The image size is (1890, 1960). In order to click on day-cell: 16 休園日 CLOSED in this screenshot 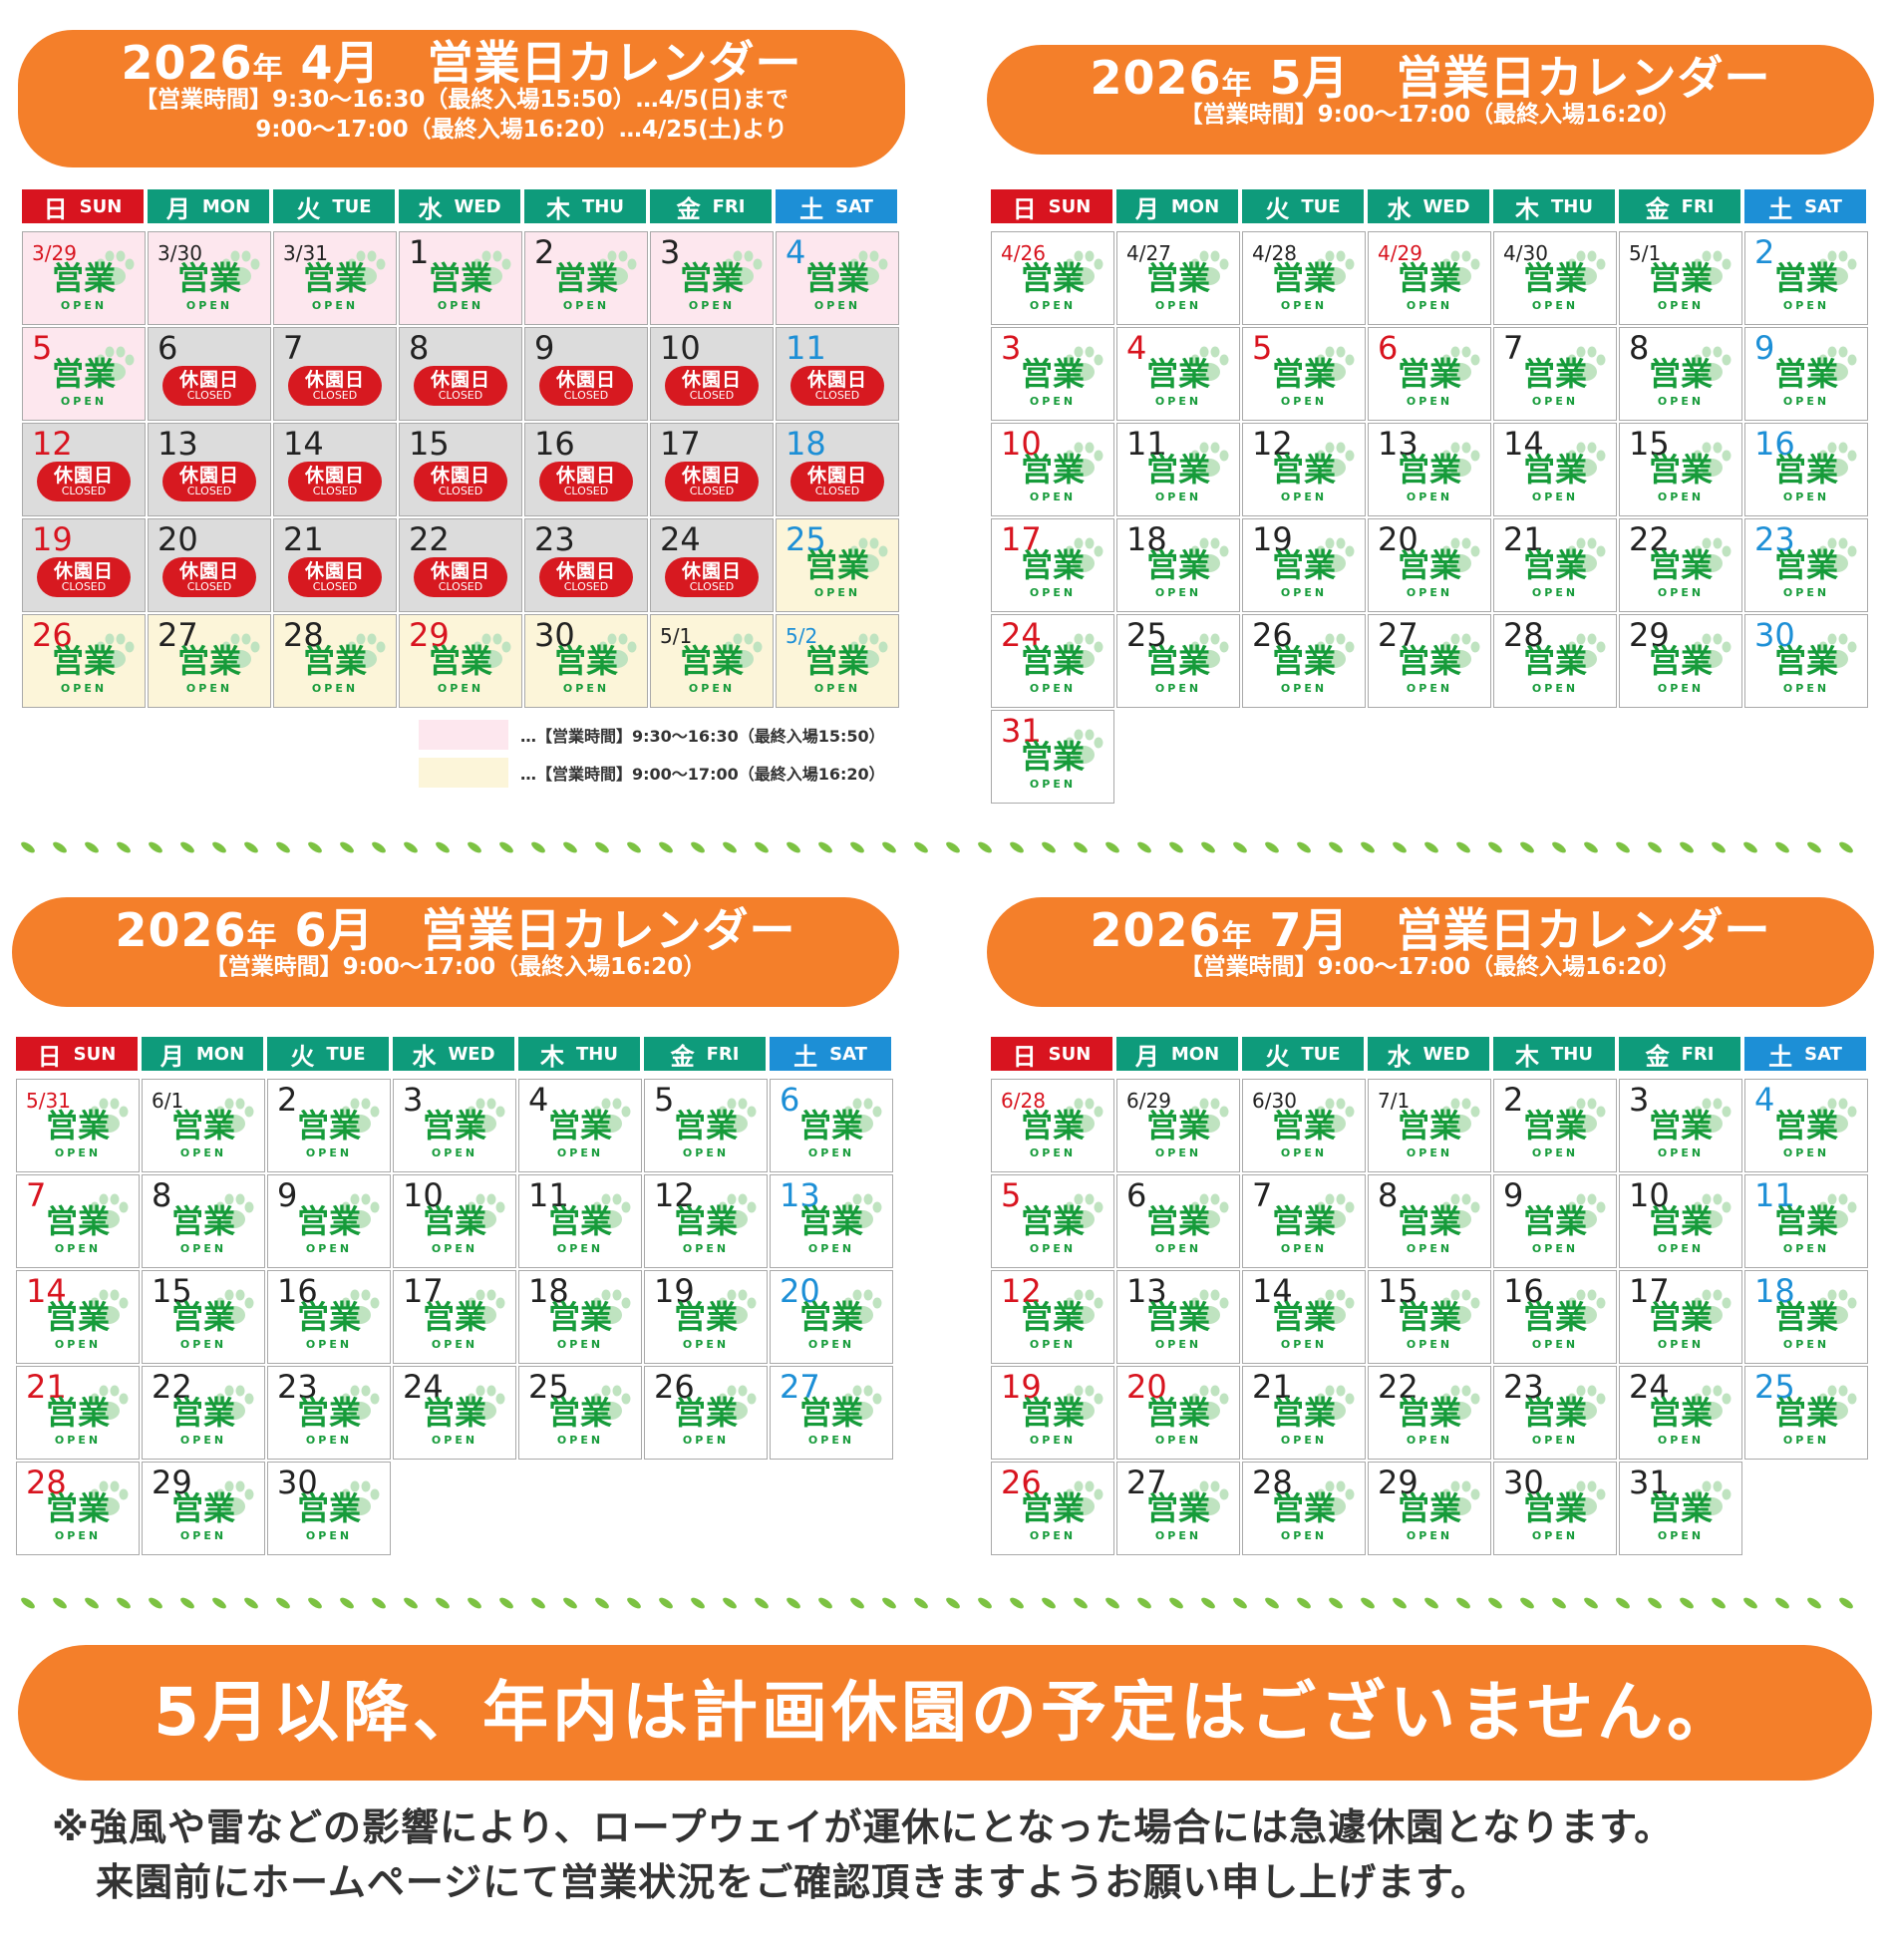, I will do `click(586, 469)`.